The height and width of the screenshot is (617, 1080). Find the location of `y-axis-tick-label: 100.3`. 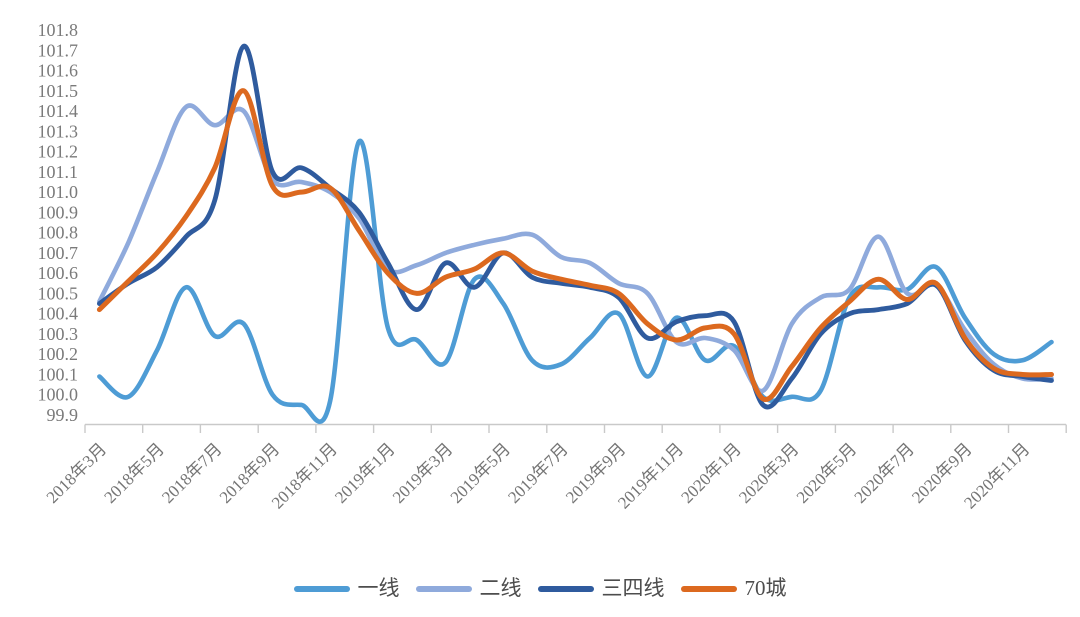

y-axis-tick-label: 100.3 is located at coordinates (58, 334).